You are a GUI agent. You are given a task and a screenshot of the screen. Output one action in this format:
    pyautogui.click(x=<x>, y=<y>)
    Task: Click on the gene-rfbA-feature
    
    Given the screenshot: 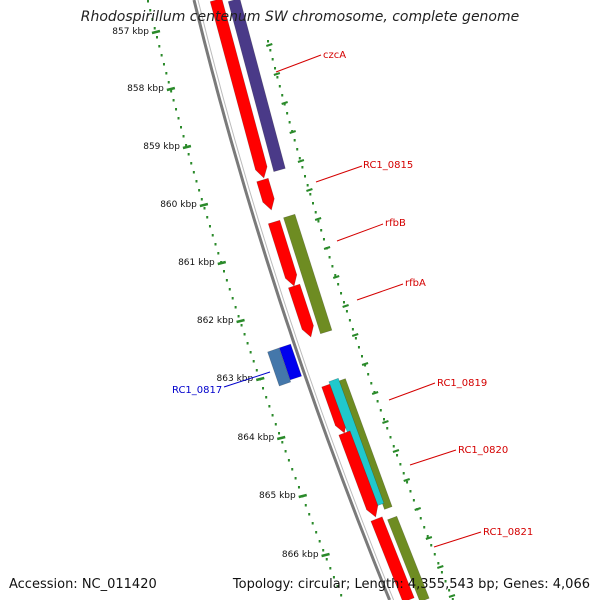 What is the action you would take?
    pyautogui.click(x=301, y=310)
    